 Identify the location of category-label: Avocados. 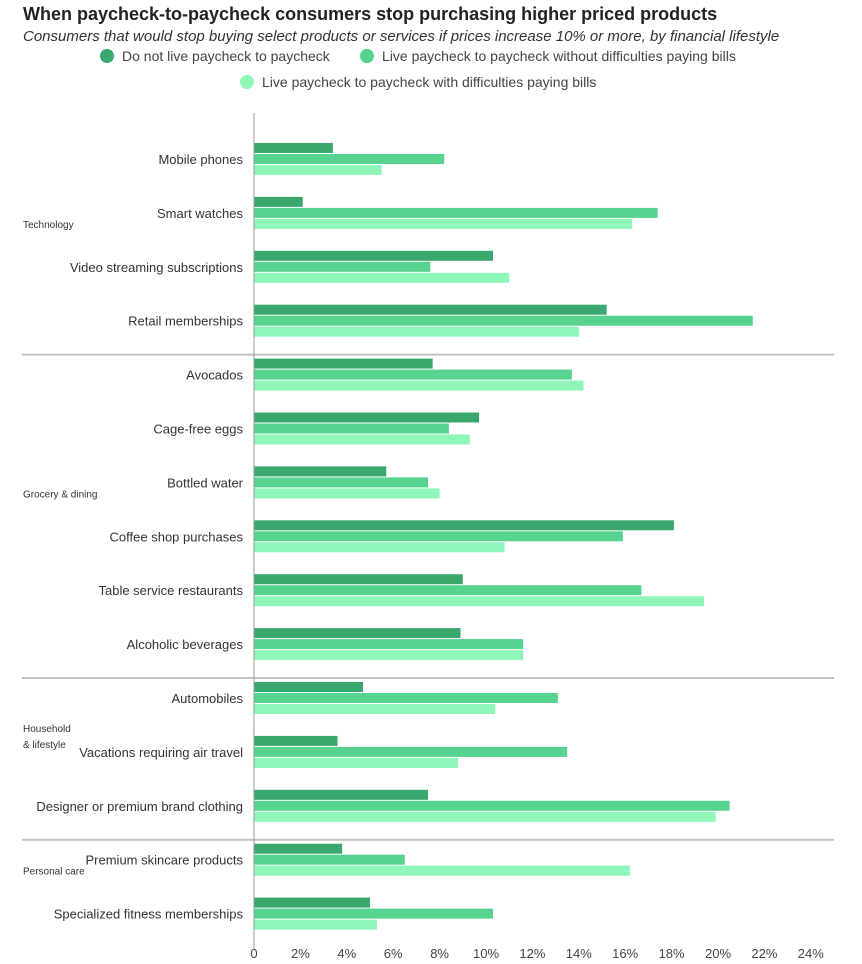
(214, 375).